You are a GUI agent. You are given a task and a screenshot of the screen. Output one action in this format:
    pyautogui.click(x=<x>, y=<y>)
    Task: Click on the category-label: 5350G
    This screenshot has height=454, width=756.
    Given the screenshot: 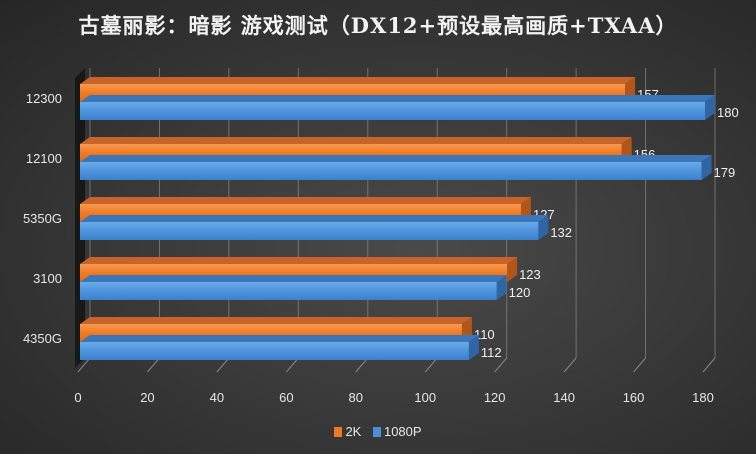 What is the action you would take?
    pyautogui.click(x=42, y=218)
    